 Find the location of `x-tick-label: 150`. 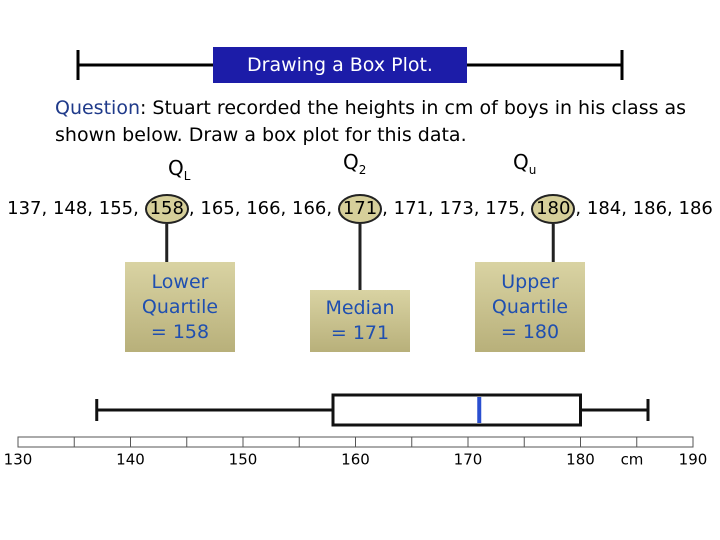

x-tick-label: 150 is located at coordinates (243, 460).